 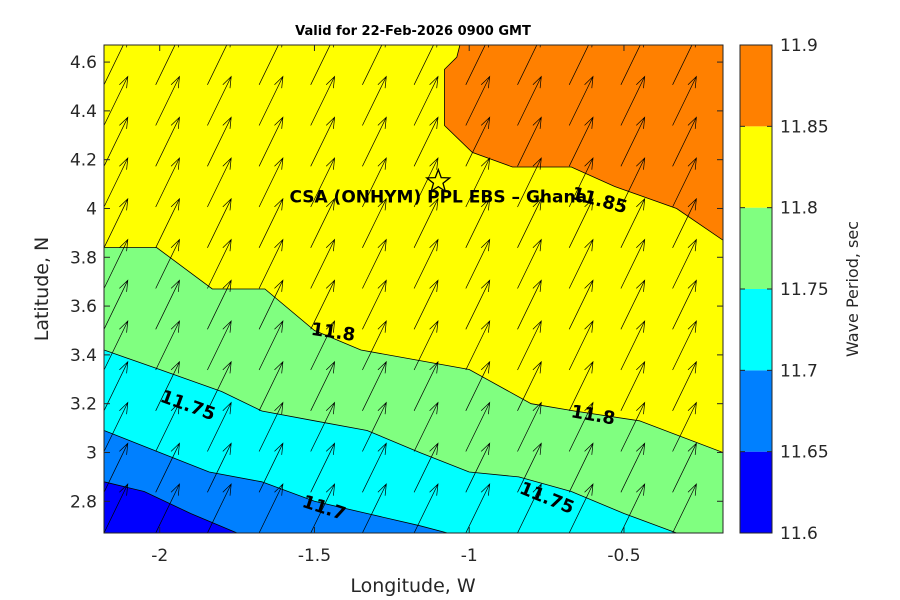 What do you see at coordinates (276, 481) in the screenshot?
I see `band-below-11.7` at bounding box center [276, 481].